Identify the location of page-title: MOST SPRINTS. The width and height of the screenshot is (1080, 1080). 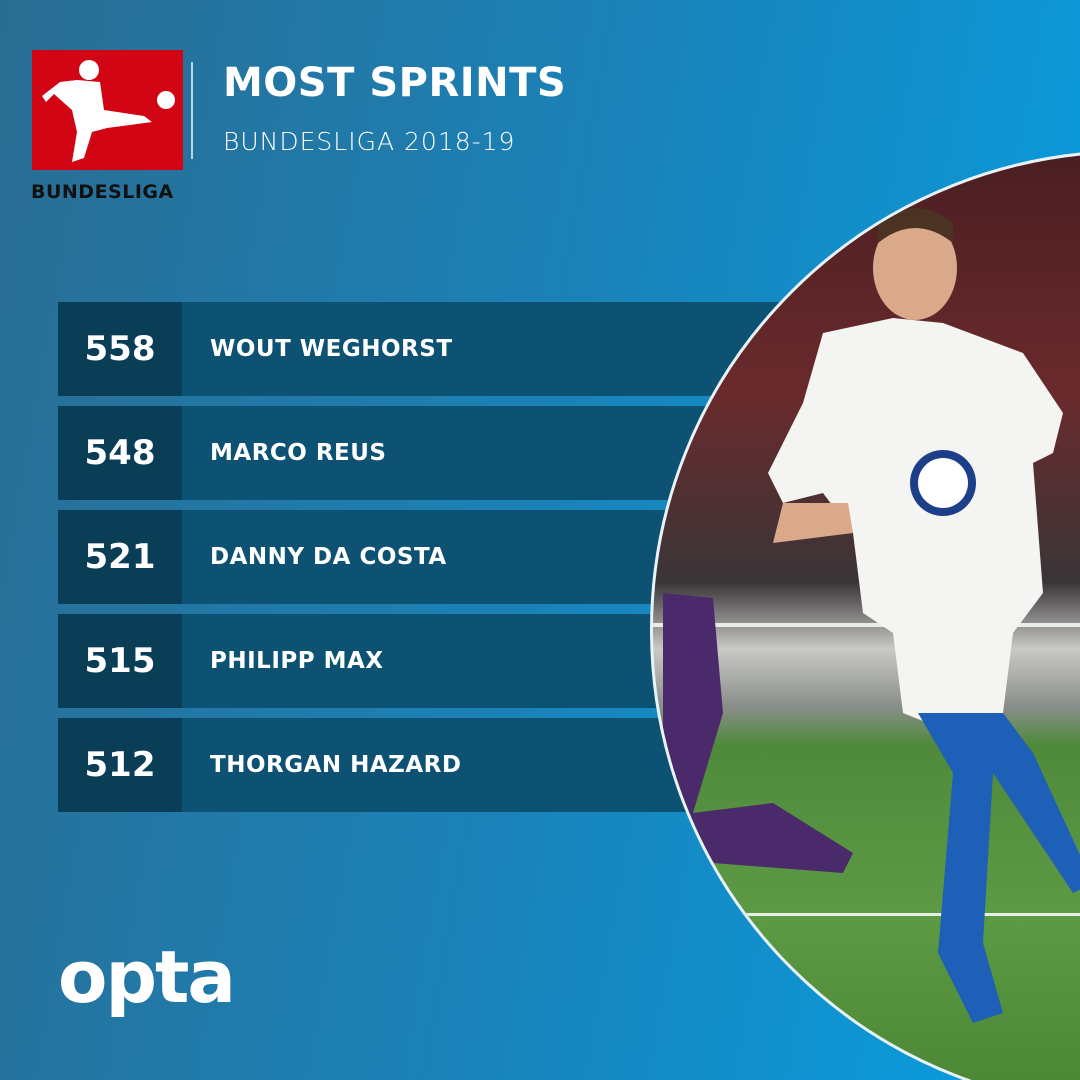
(395, 83).